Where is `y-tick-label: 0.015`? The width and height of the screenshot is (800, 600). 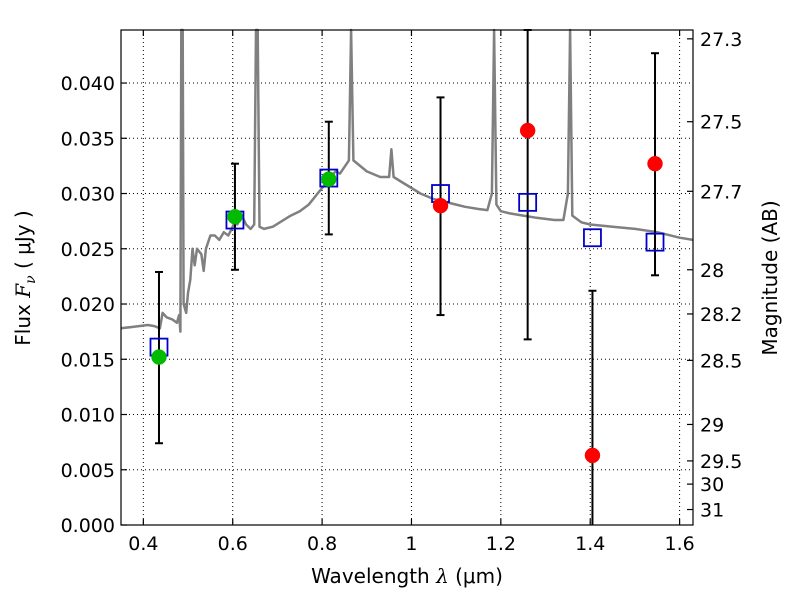
y-tick-label: 0.015 is located at coordinates (88, 360).